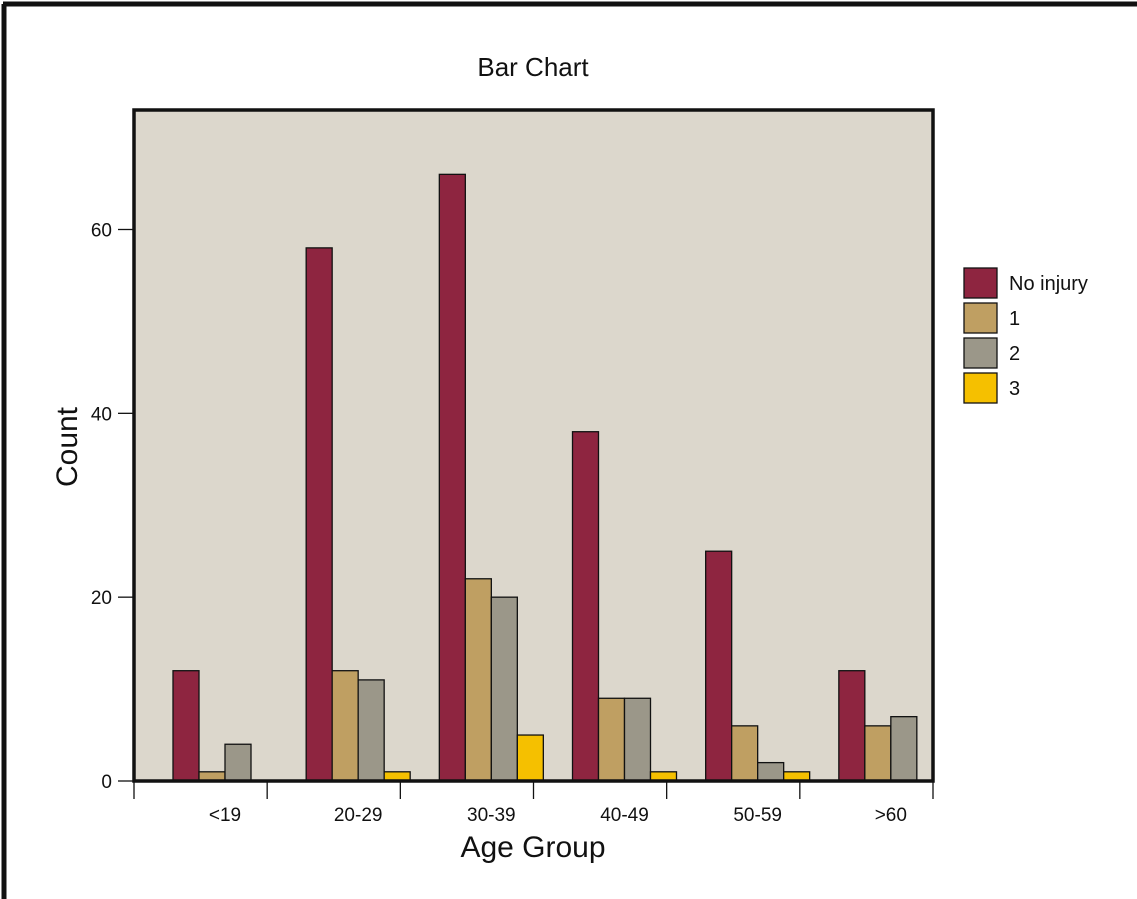 The image size is (1137, 899). I want to click on x-tick-label: >60, so click(891, 815).